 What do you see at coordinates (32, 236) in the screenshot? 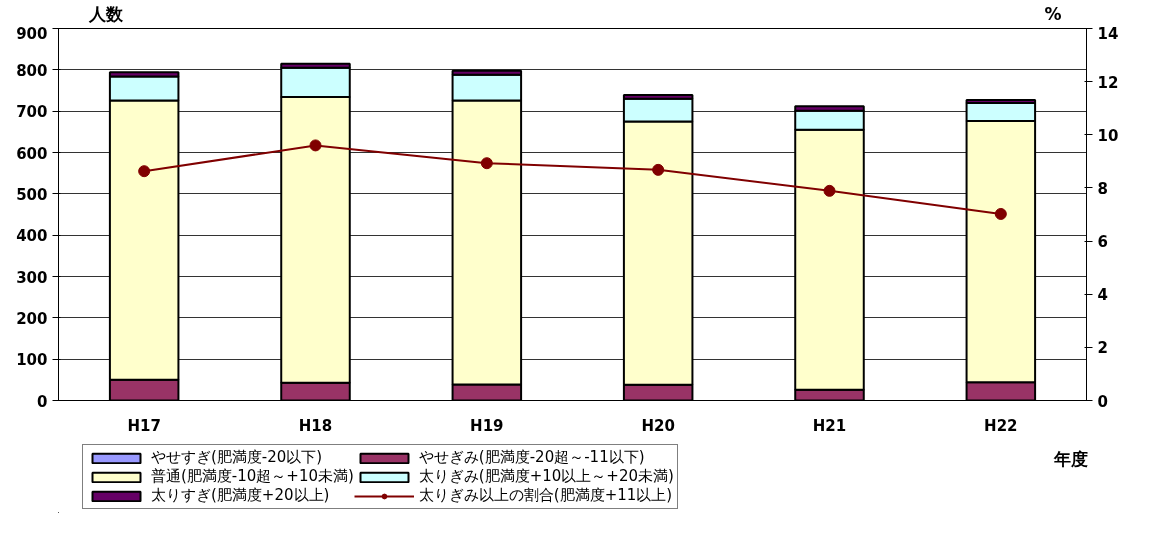
I see `y-tick-label: 400` at bounding box center [32, 236].